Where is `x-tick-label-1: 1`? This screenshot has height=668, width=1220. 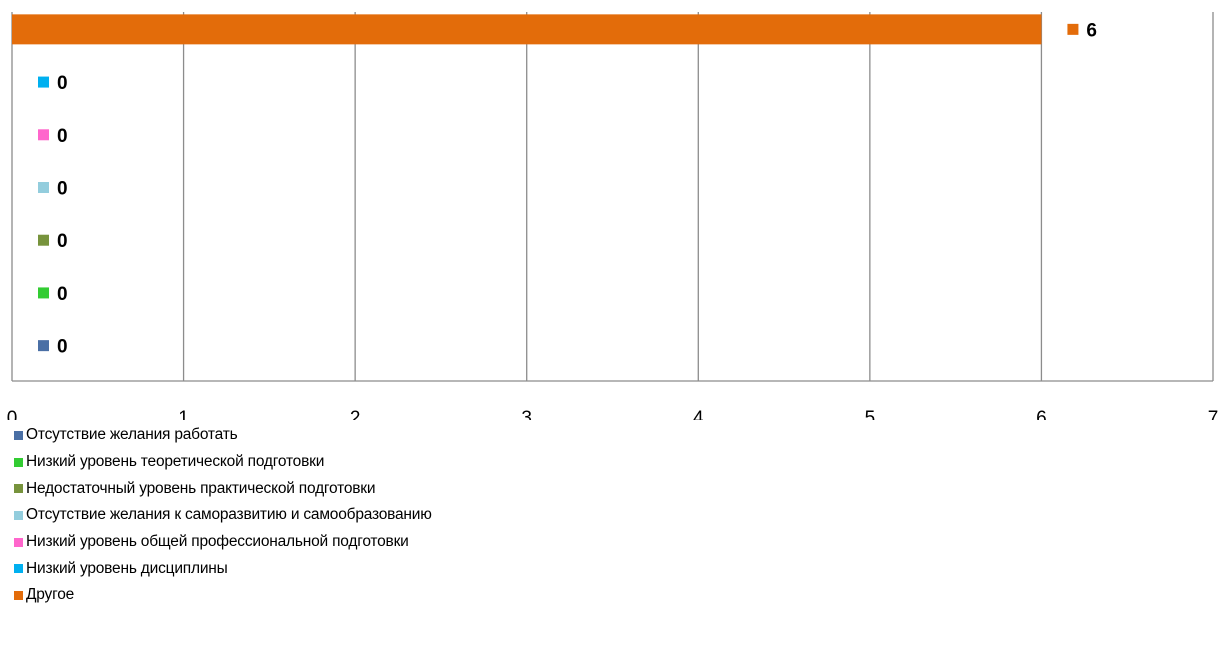 x-tick-label-1: 1 is located at coordinates (183, 414).